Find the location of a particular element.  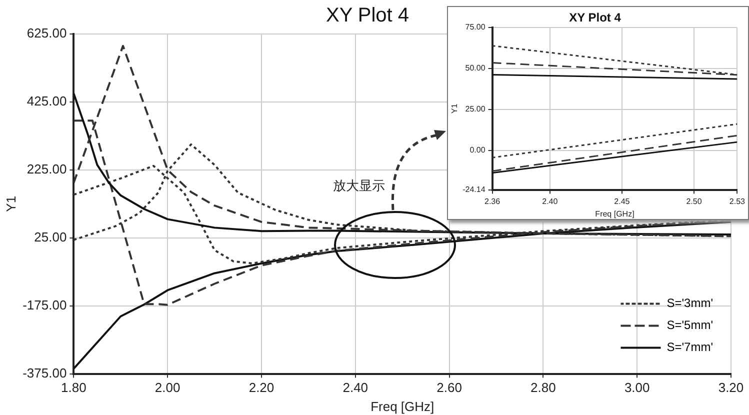

x-tick-label: 3.20 is located at coordinates (731, 388).